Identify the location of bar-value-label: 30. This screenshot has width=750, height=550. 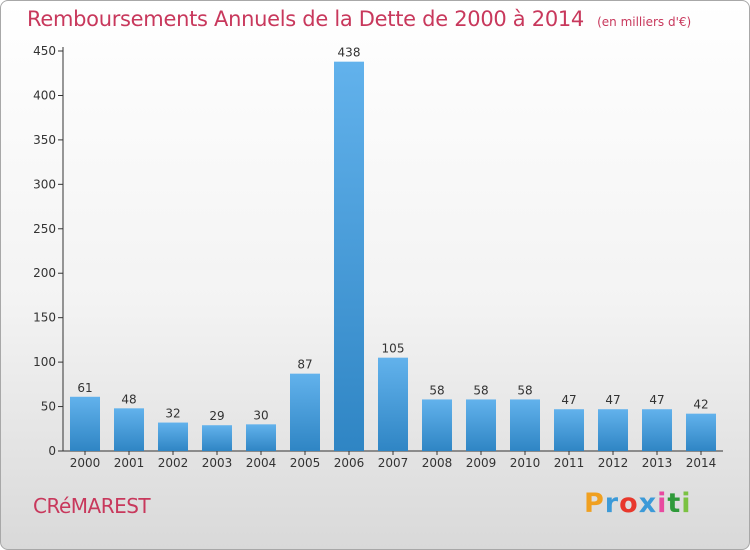
(260, 415).